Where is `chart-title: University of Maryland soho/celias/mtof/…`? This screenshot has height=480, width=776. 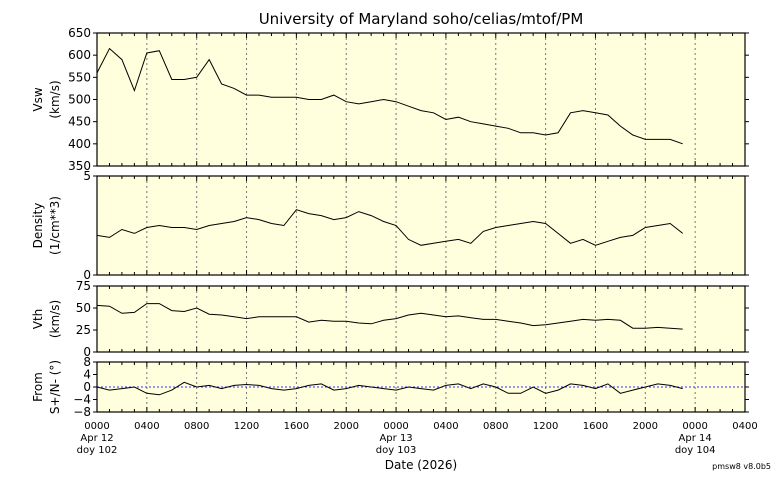
chart-title: University of Maryland soho/celias/mtof/… is located at coordinates (421, 19).